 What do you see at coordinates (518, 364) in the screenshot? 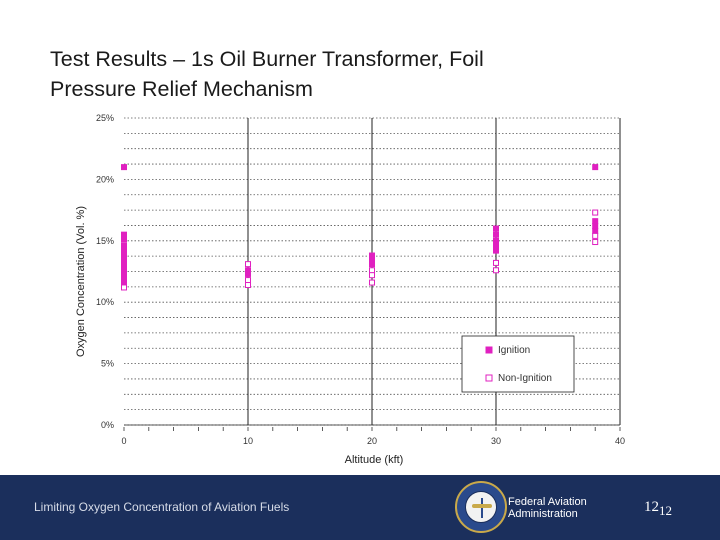
I see `legend-box` at bounding box center [518, 364].